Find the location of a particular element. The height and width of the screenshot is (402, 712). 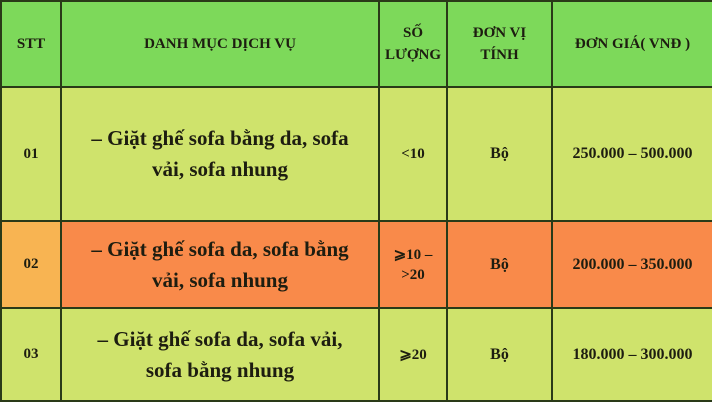

header-unit: ĐƠN VỊ TÍNH is located at coordinates (499, 44).